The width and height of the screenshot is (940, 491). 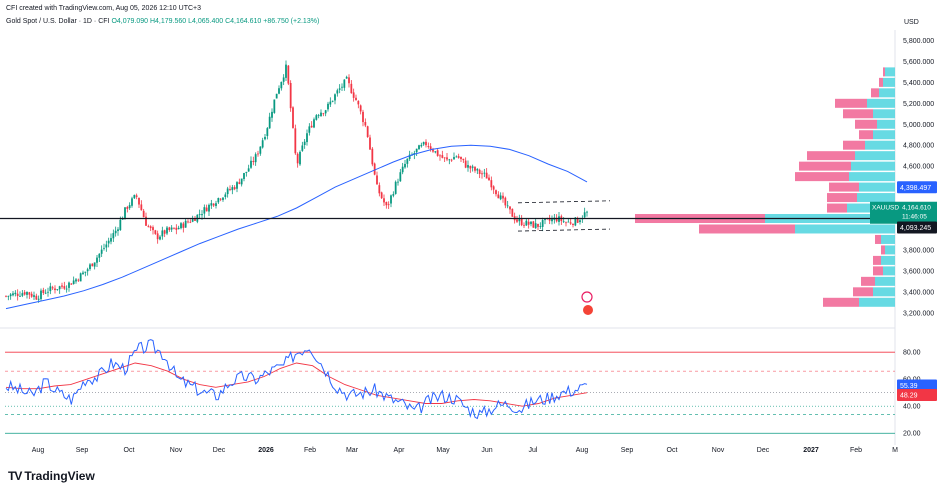 What do you see at coordinates (58, 21) in the screenshot?
I see `symbol-name: Gold Spot / U.S. Dollar · 1D · CFI` at bounding box center [58, 21].